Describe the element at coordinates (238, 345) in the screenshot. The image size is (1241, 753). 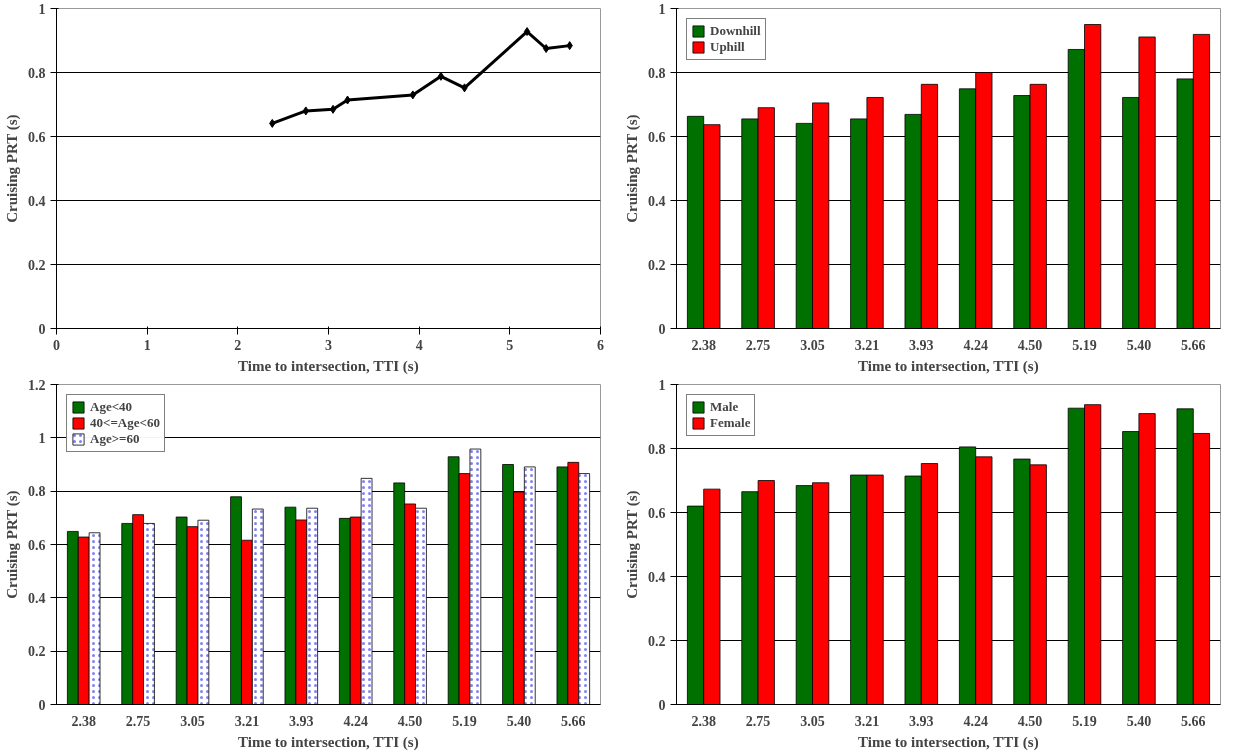
I see `x-tick-label: 2` at that location.